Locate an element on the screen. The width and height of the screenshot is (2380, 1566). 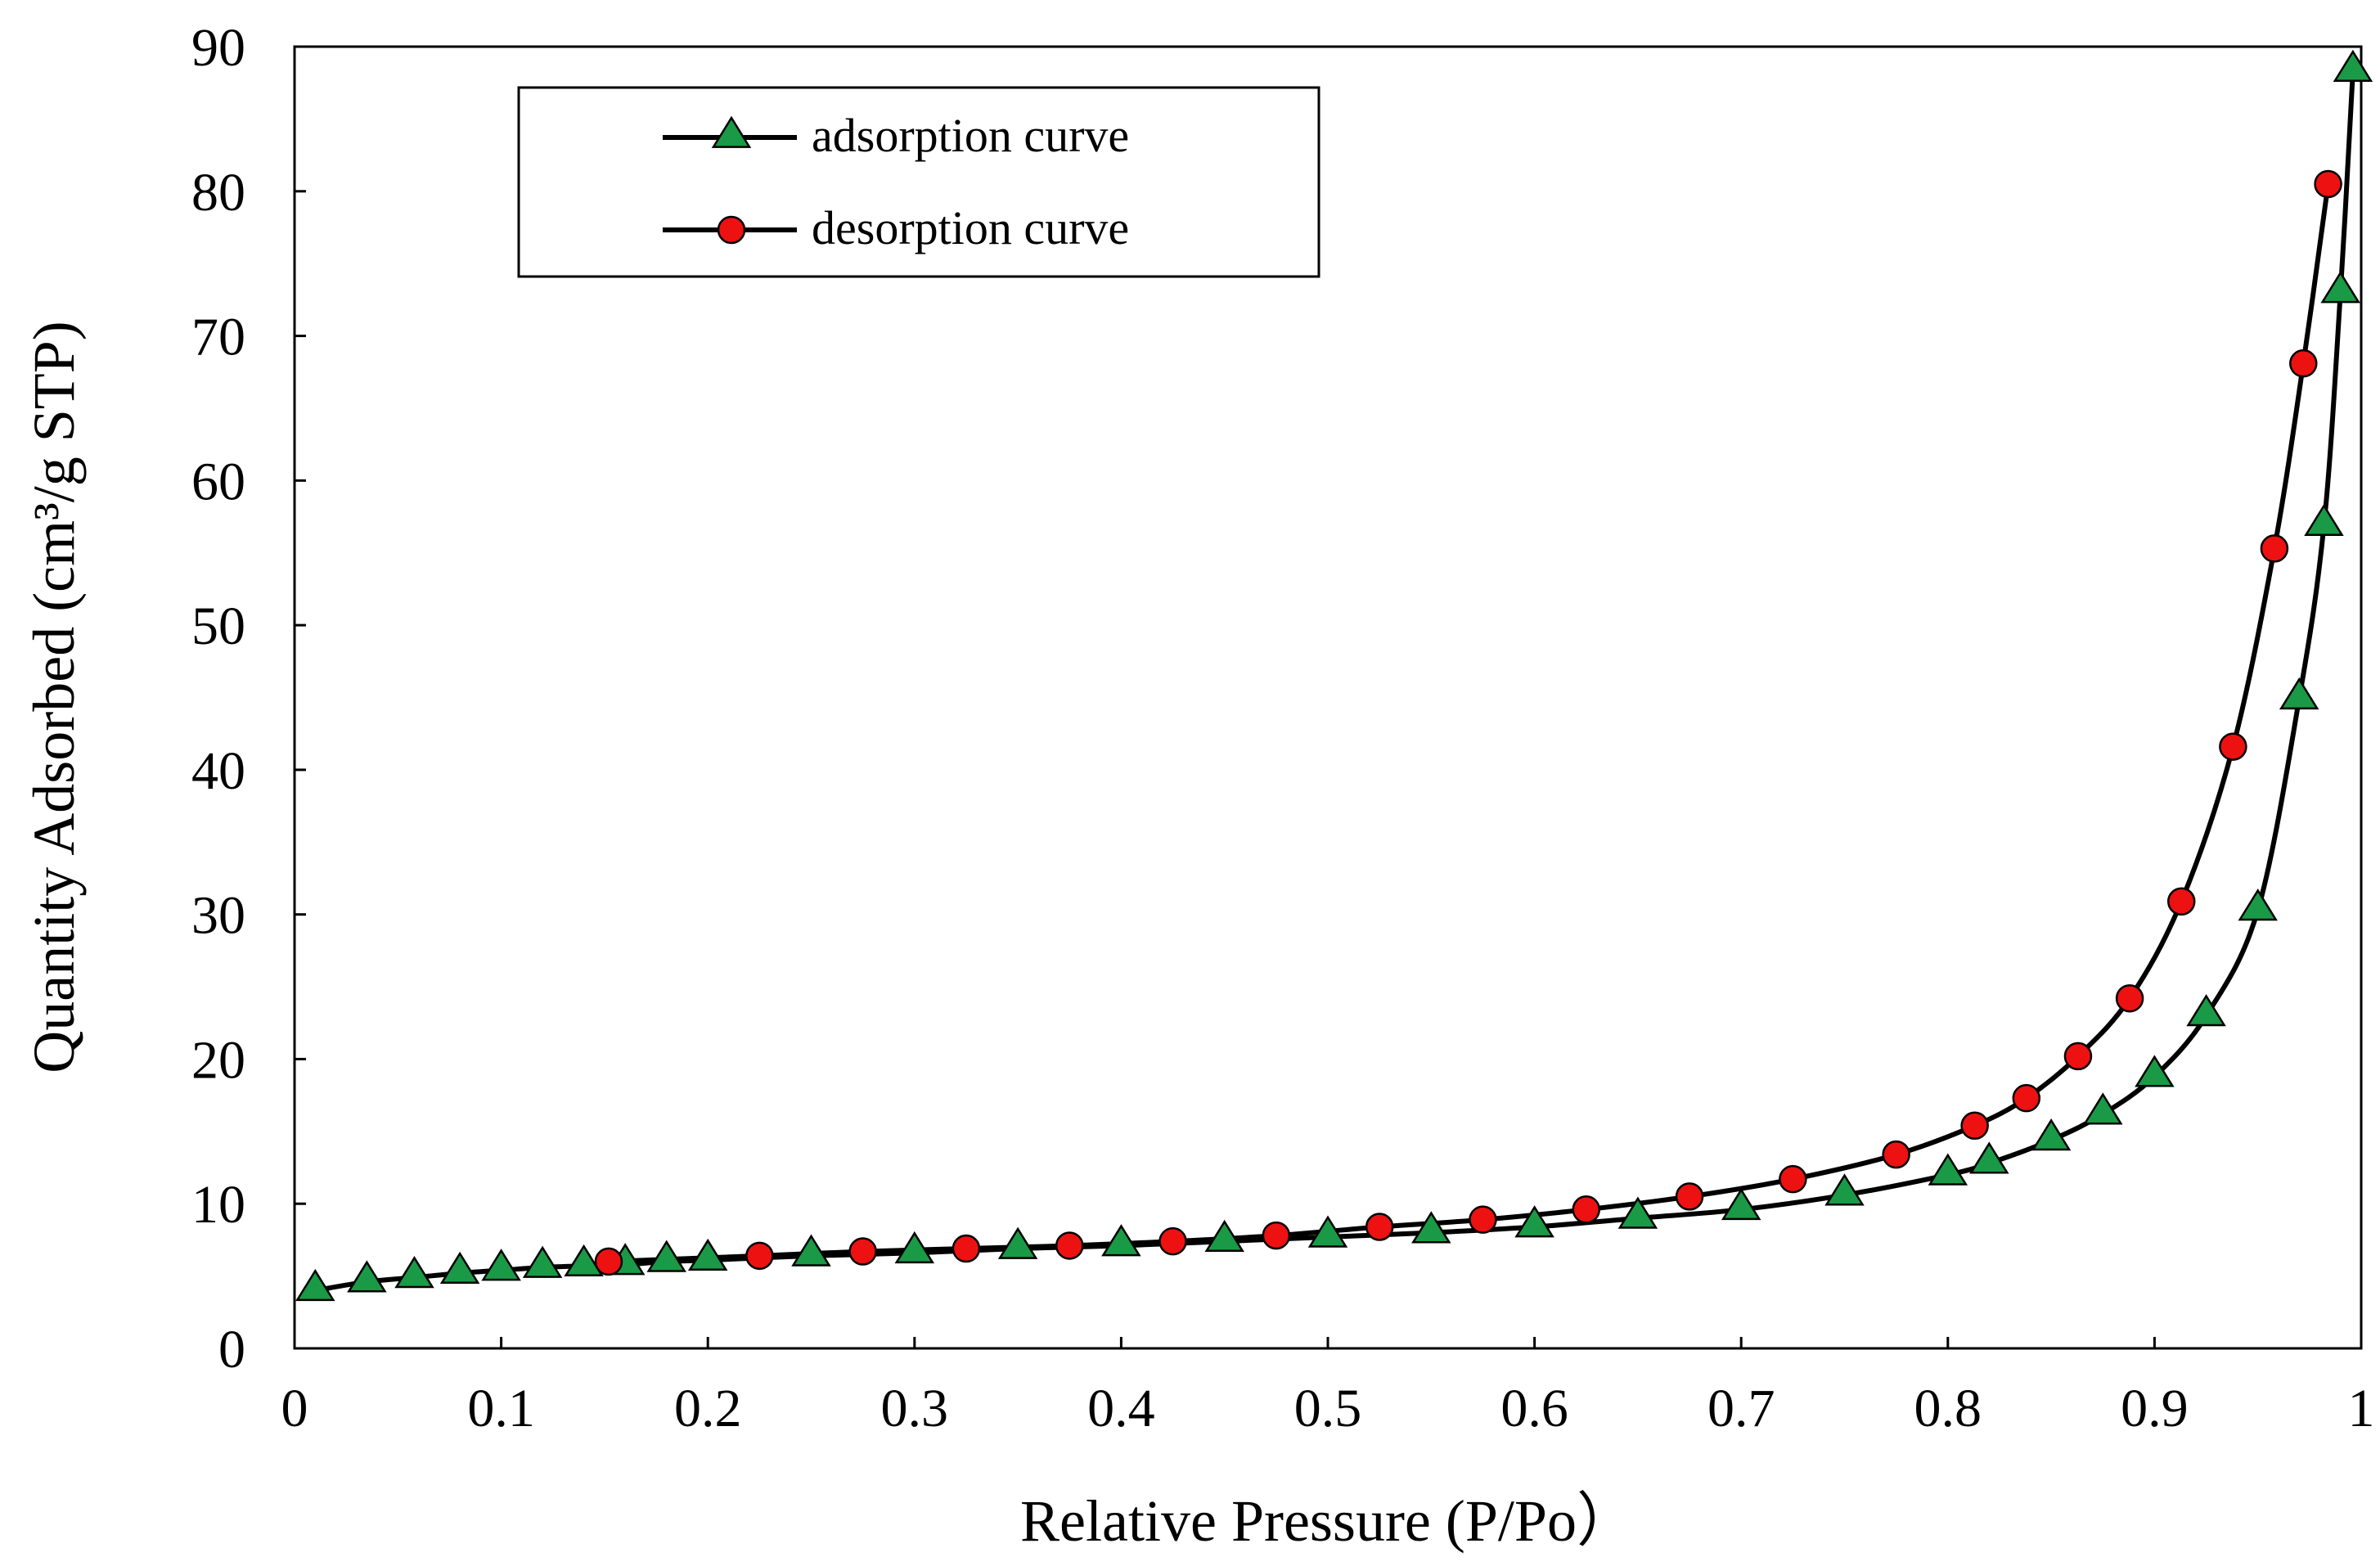
x-tick-label: 0.1 is located at coordinates (501, 1409).